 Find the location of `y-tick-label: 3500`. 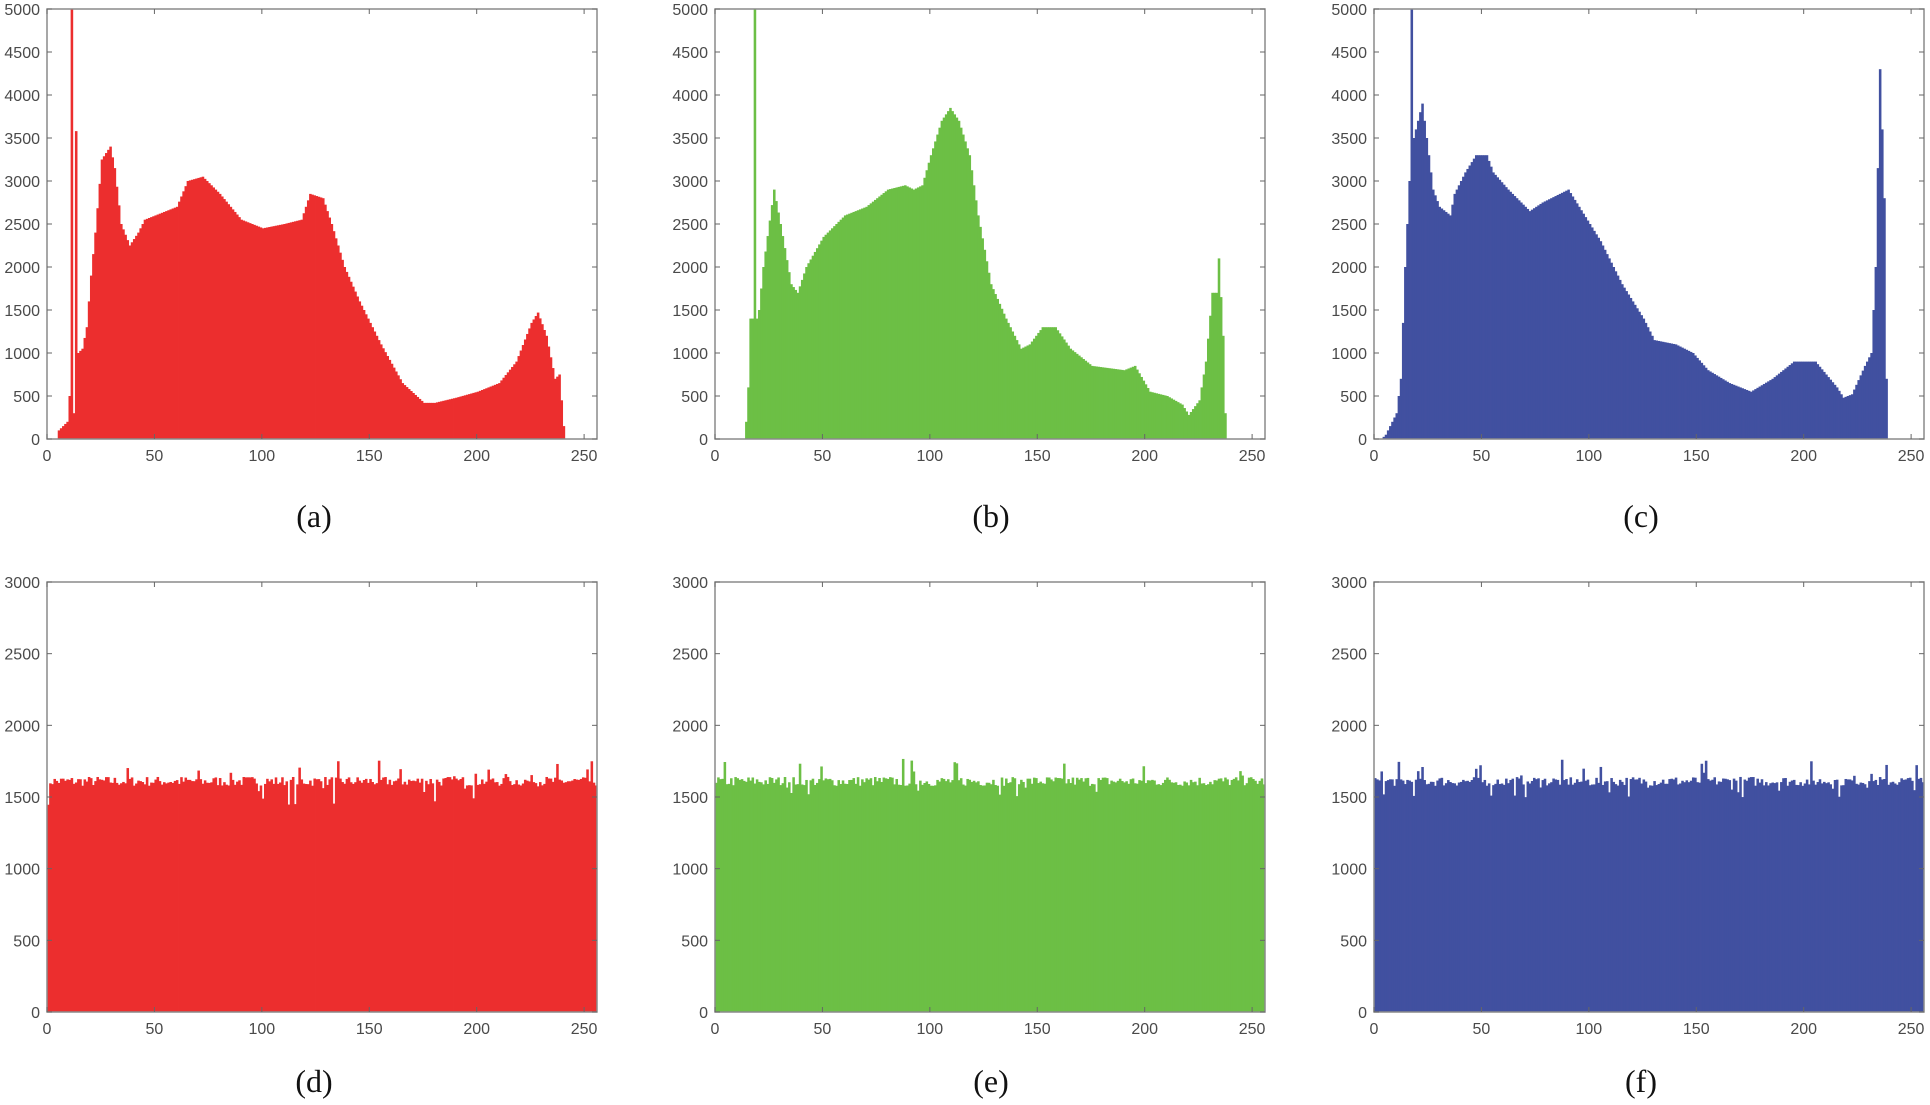

y-tick-label: 3500 is located at coordinates (22, 139).